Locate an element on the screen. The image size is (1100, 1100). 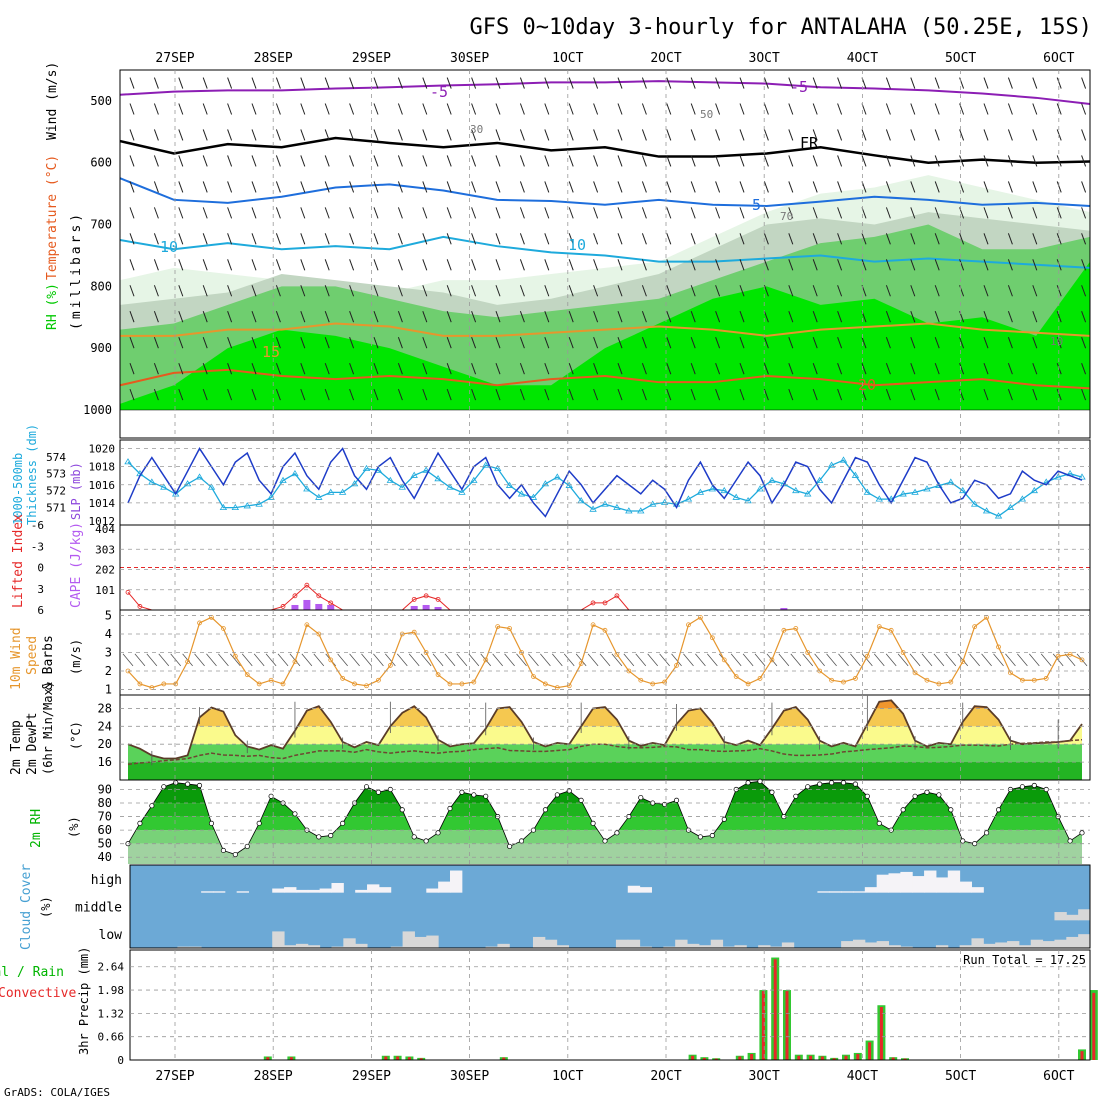
bottom-date-label: 4OCT is located at coordinates (862, 1076).